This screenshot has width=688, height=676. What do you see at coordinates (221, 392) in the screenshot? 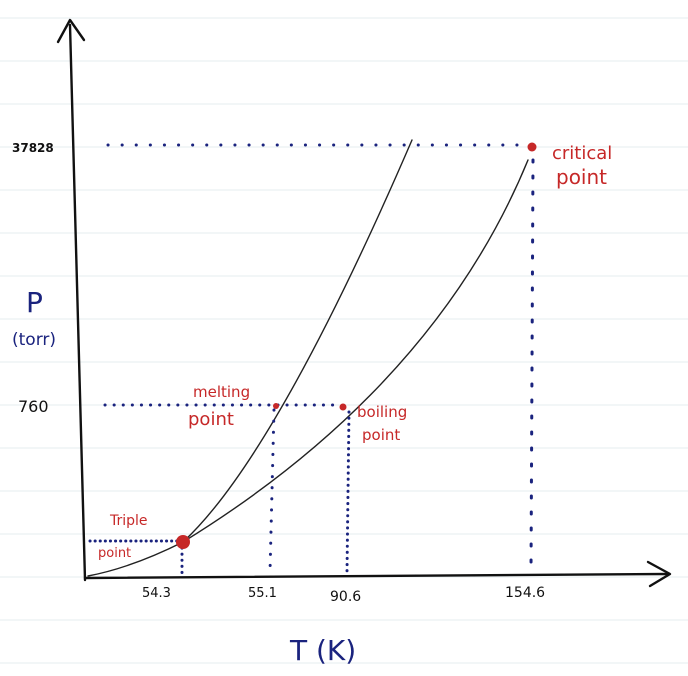
I see `melting-point-label: melting` at bounding box center [221, 392].